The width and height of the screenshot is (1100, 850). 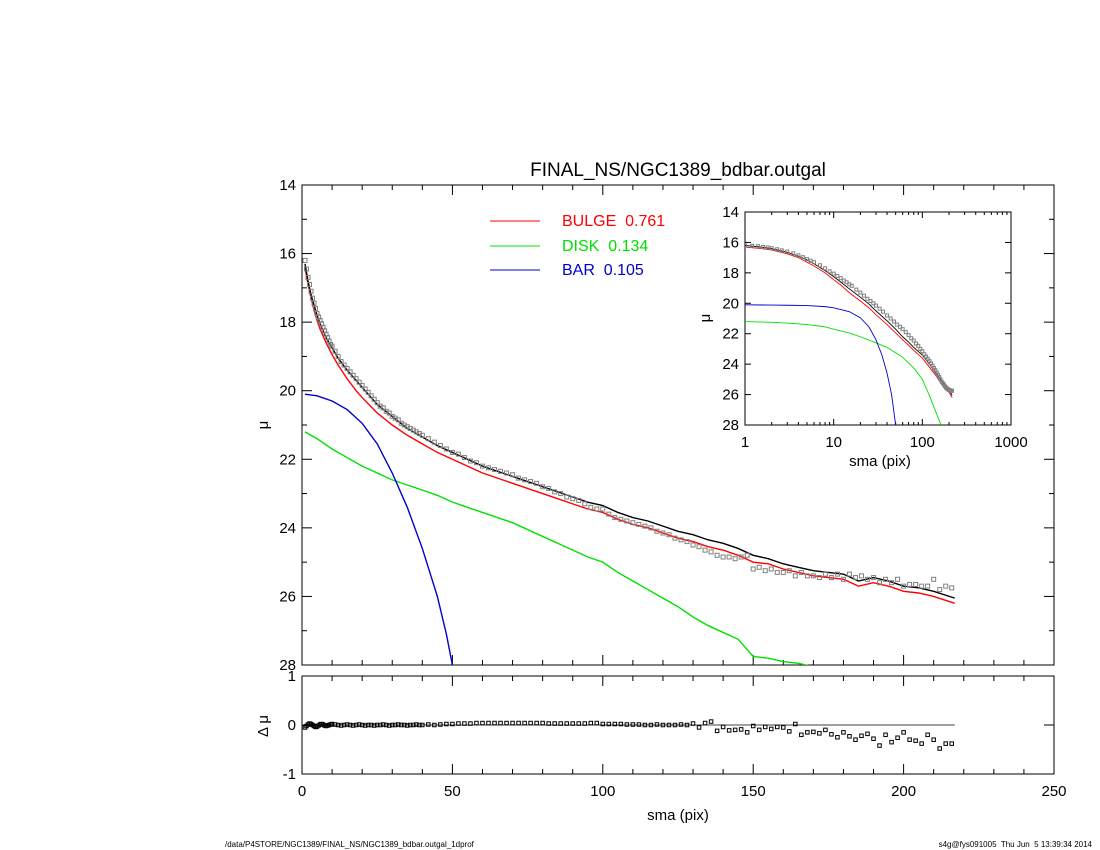 I want to click on inset-y-tick-label: 20, so click(x=730, y=303).